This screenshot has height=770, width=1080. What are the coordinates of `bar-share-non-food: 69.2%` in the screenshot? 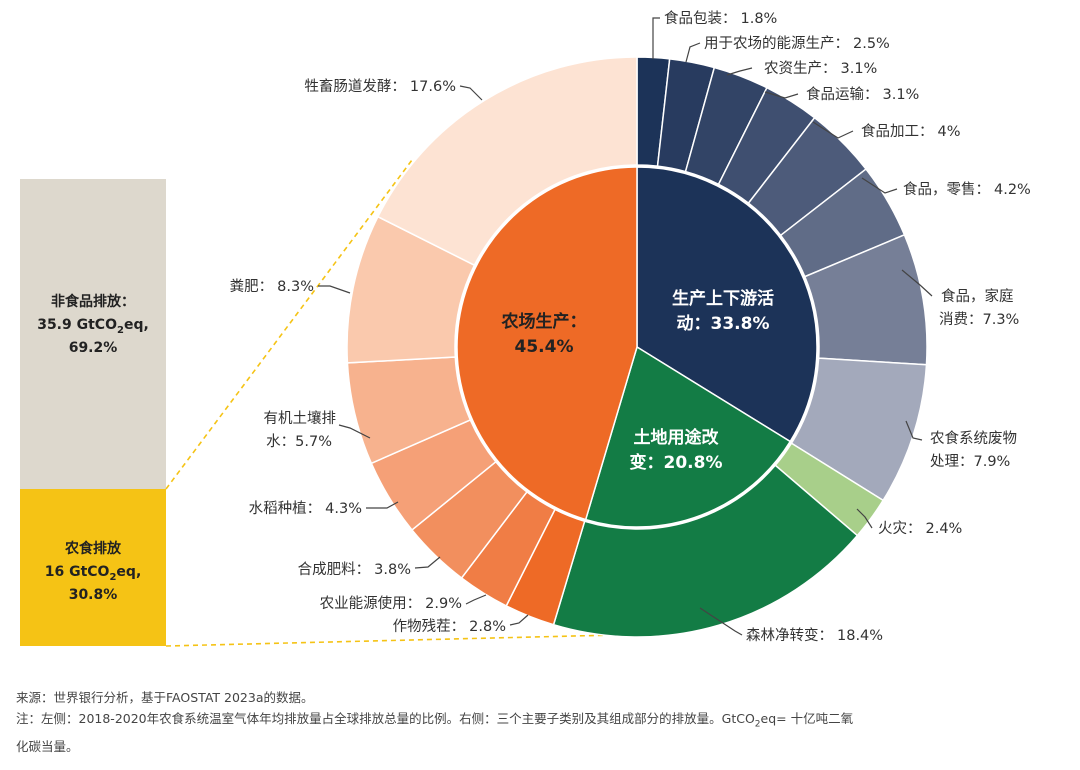 It's located at (93, 348).